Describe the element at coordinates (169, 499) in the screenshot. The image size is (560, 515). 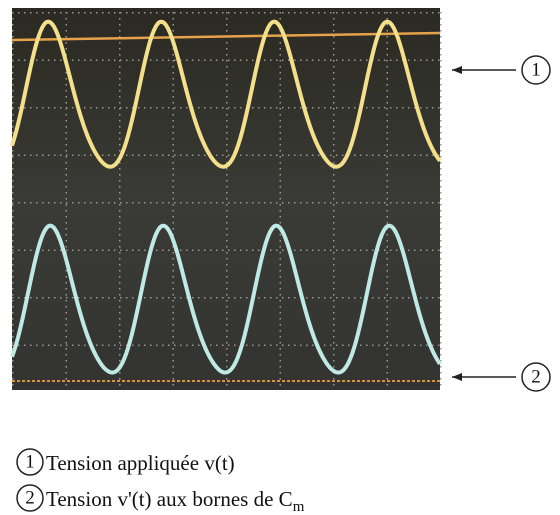
I see `legend-text-2-main: Tension v'(t) aux bornes de C` at that location.